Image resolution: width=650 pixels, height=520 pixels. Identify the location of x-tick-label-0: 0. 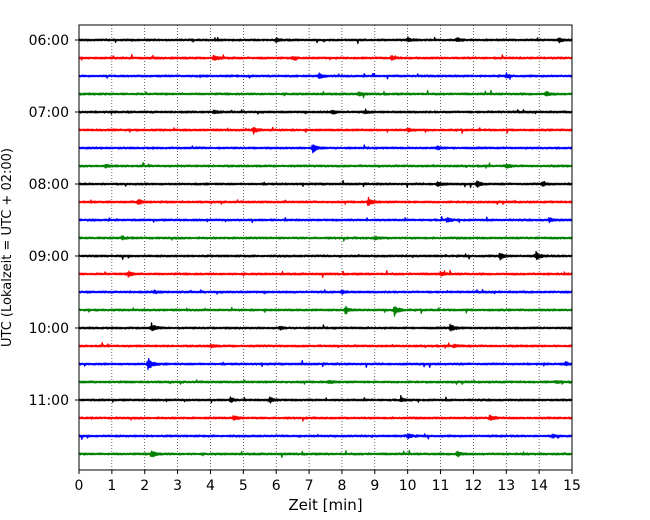
(79, 486).